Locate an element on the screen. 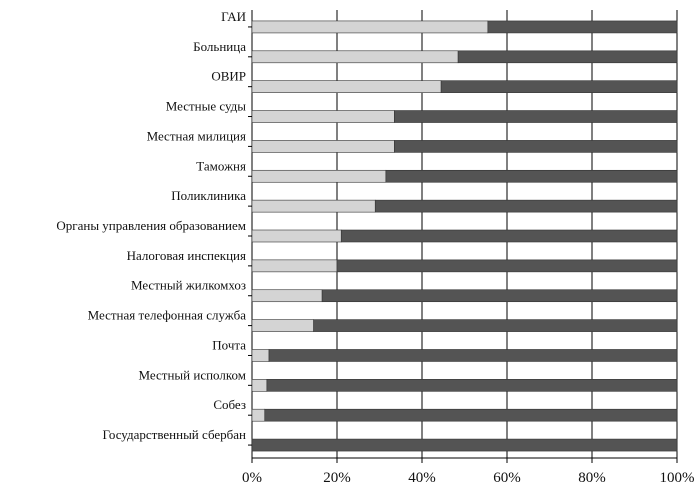  category-label: Почта is located at coordinates (229, 344).